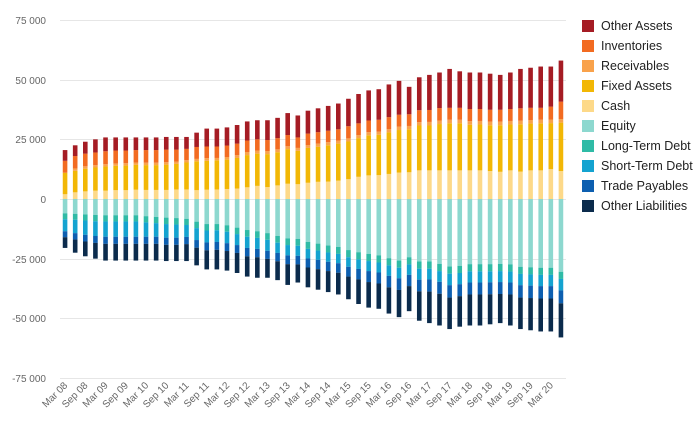  I want to click on legend-item: Receivables, so click(637, 66).